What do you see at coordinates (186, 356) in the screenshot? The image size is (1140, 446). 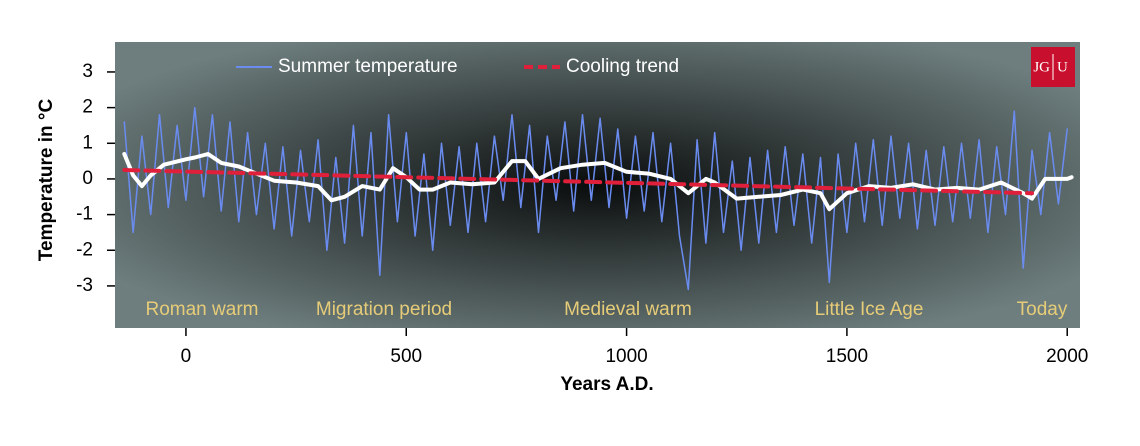 I see `x-tick-label: 0` at bounding box center [186, 356].